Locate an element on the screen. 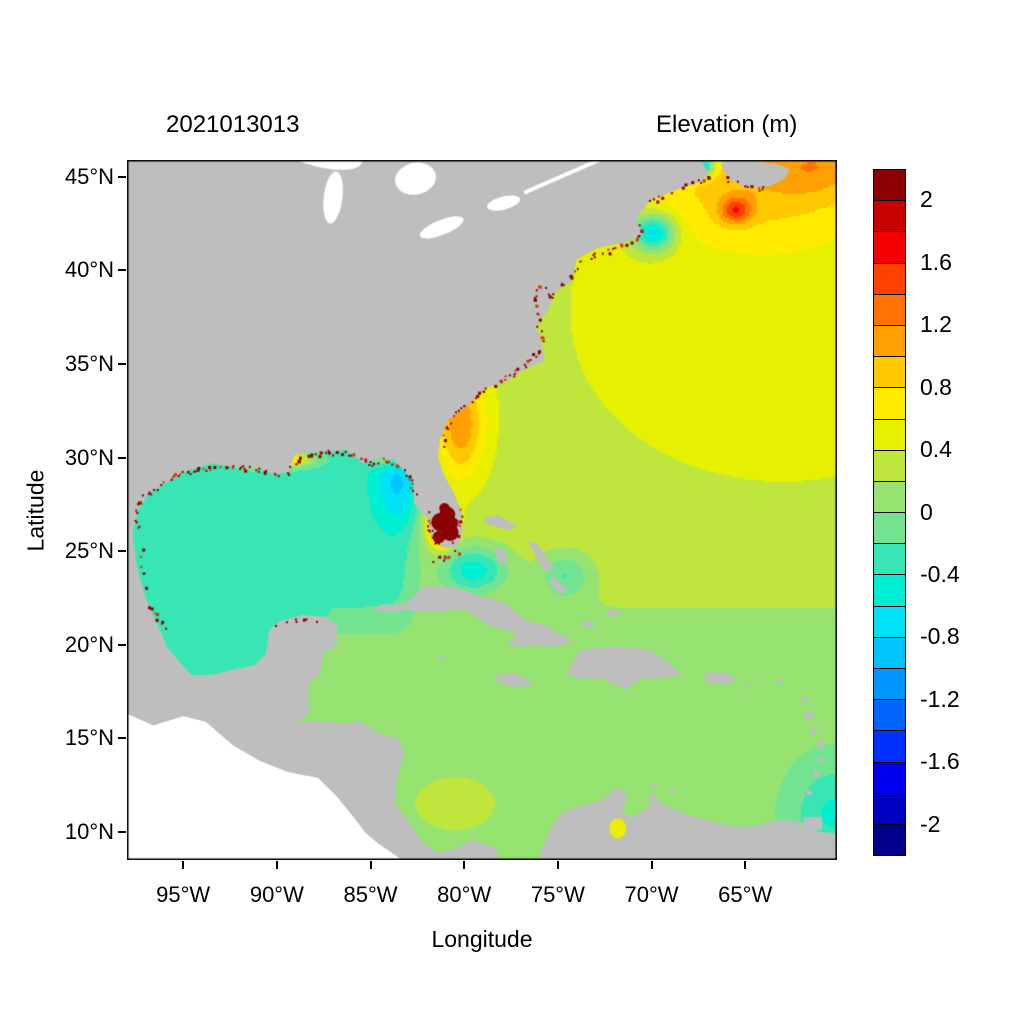  x-tick-label: 80°W is located at coordinates (464, 894).